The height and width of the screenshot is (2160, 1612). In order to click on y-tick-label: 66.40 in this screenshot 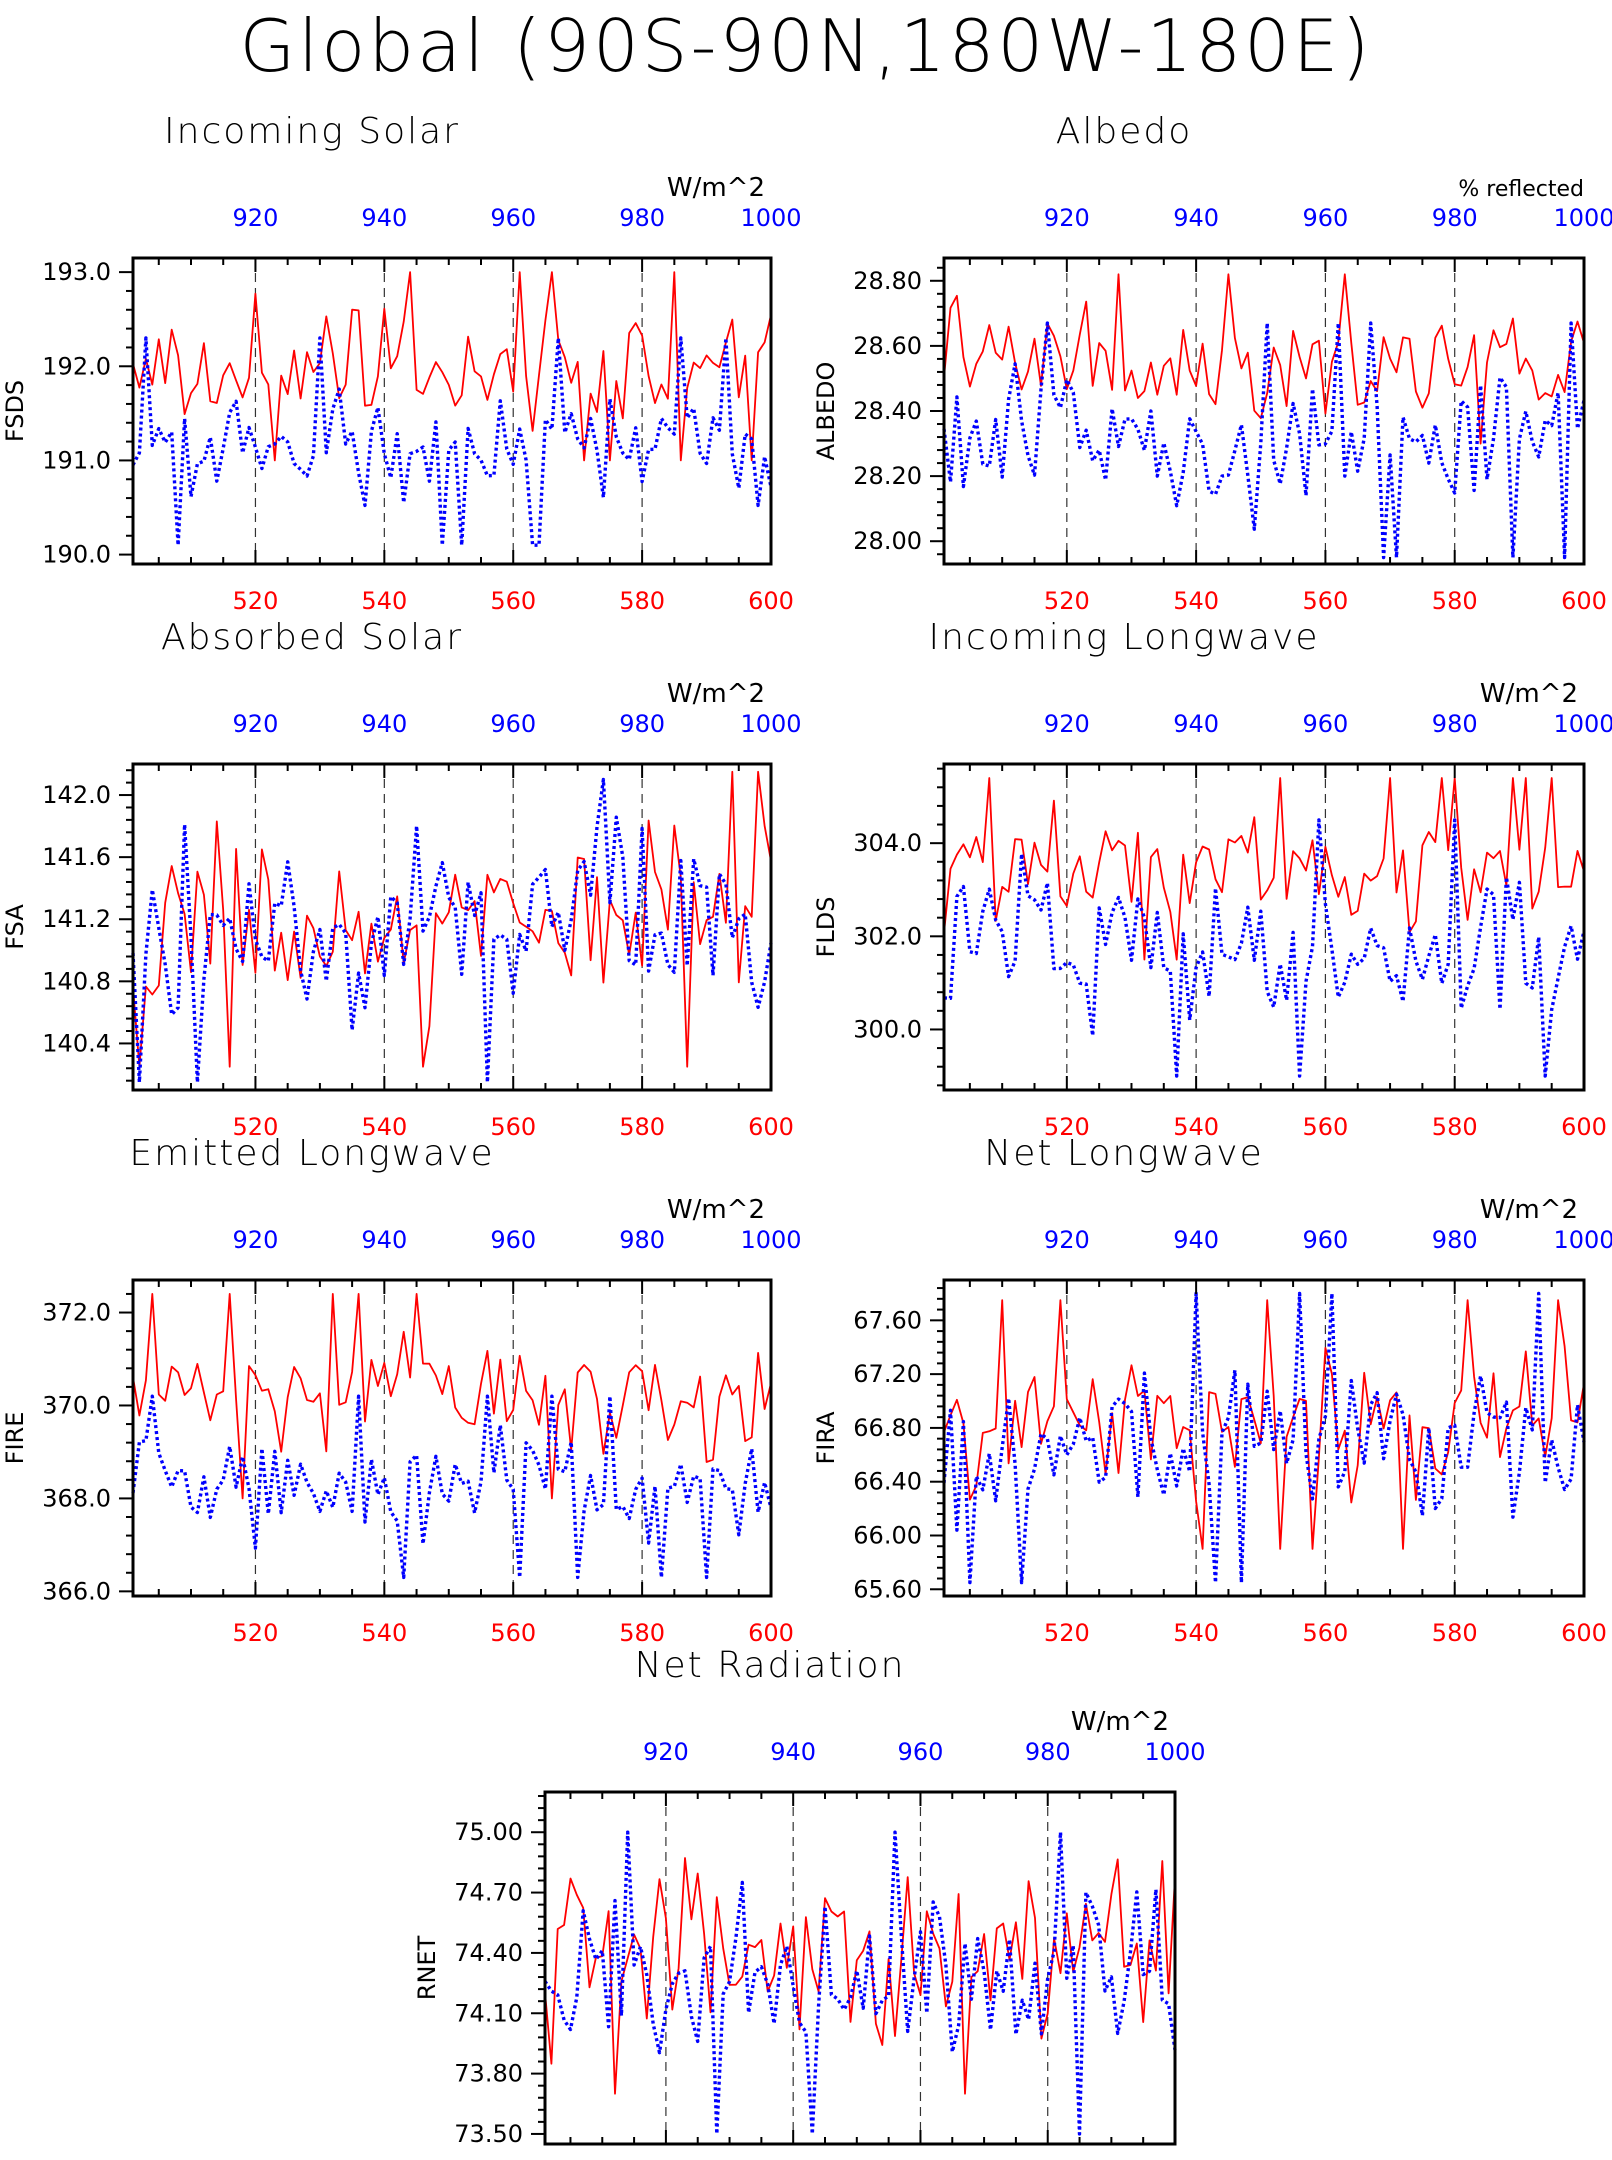, I will do `click(887, 1482)`.